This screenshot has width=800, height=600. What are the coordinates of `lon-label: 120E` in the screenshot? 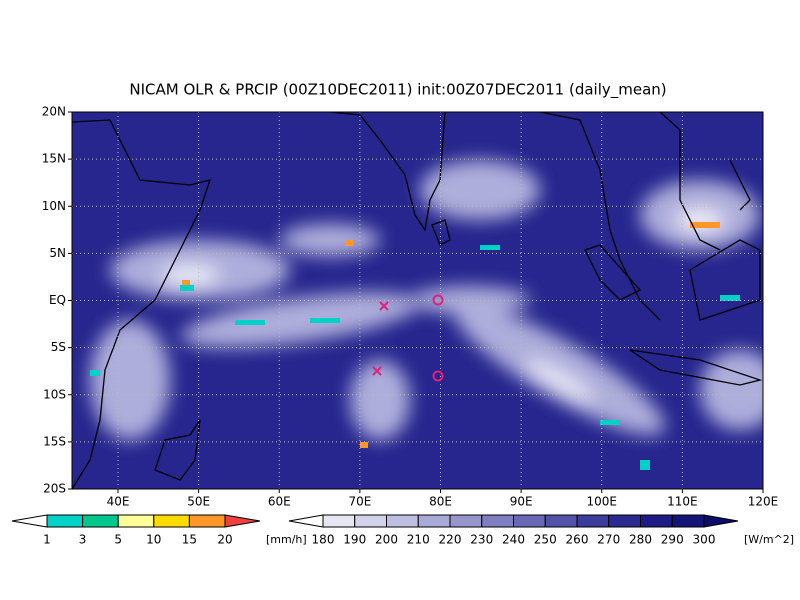 It's located at (763, 502).